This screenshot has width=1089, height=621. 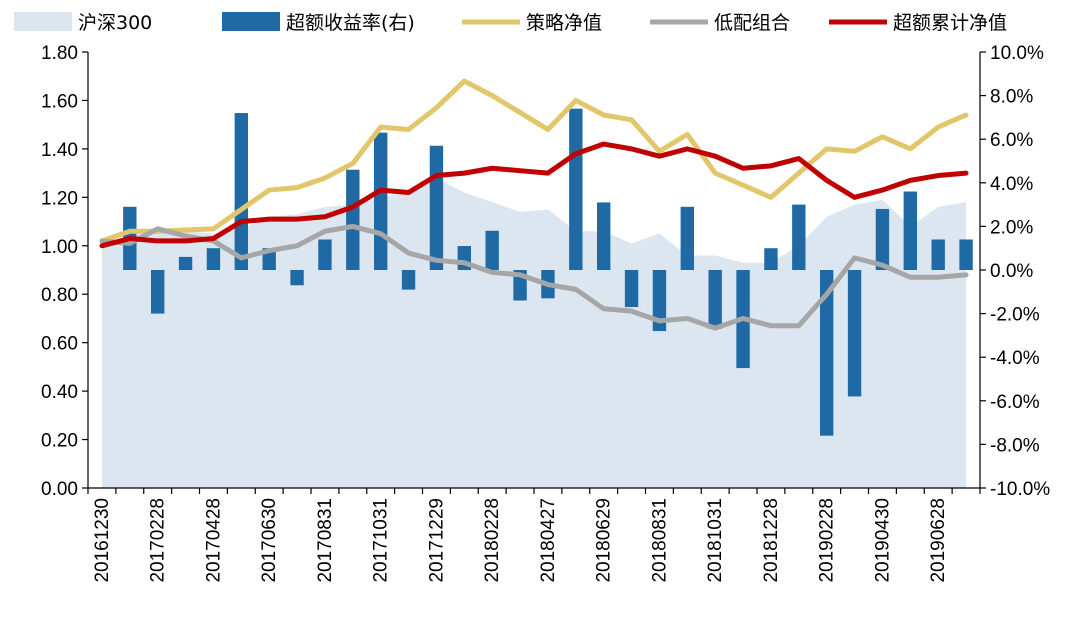 I want to click on legend-item-underweight: 低配组合, so click(x=720, y=23).